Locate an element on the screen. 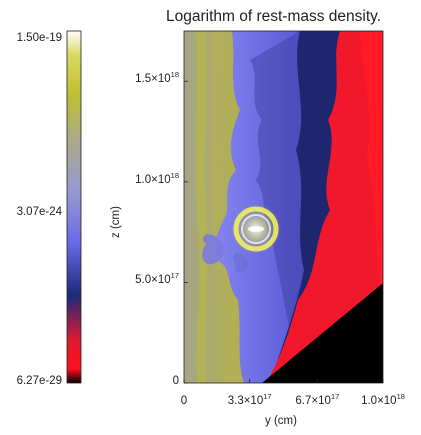 Image resolution: width=421 pixels, height=435 pixels. x-axis-label: y (cm) is located at coordinates (281, 421).